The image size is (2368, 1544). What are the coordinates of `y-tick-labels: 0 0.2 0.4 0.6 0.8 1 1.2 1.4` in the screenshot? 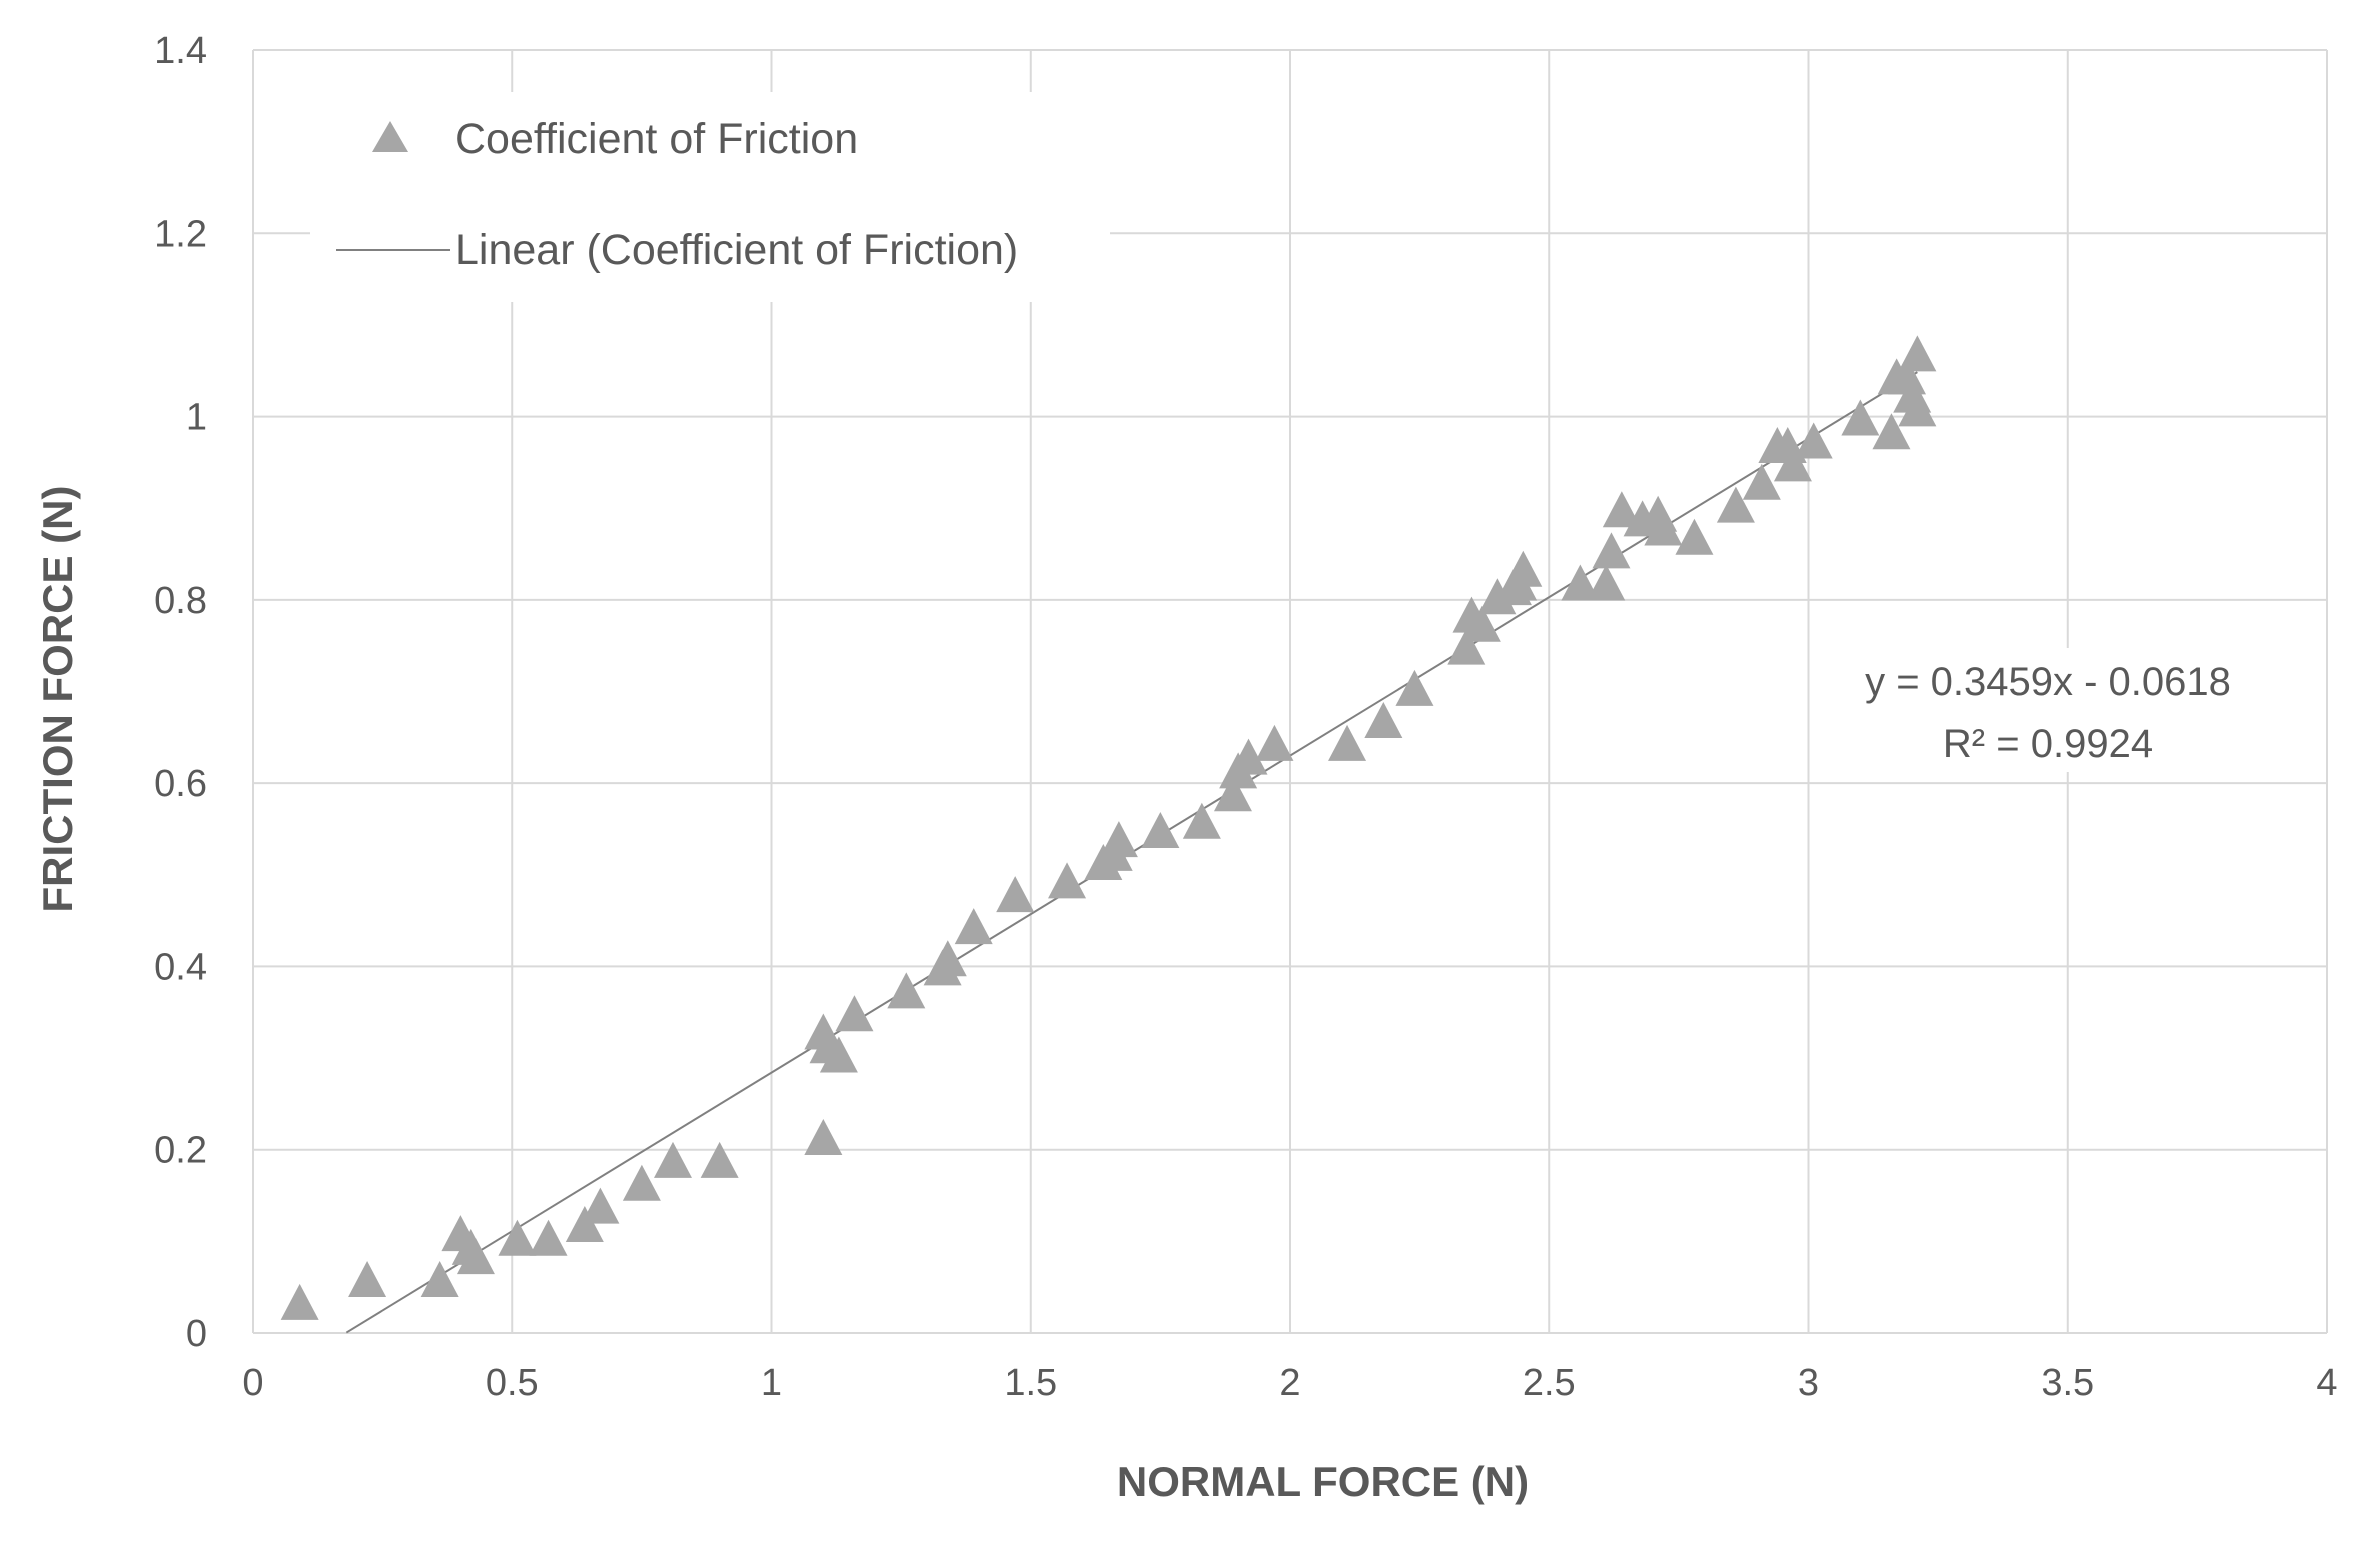 It's located at (180, 692).